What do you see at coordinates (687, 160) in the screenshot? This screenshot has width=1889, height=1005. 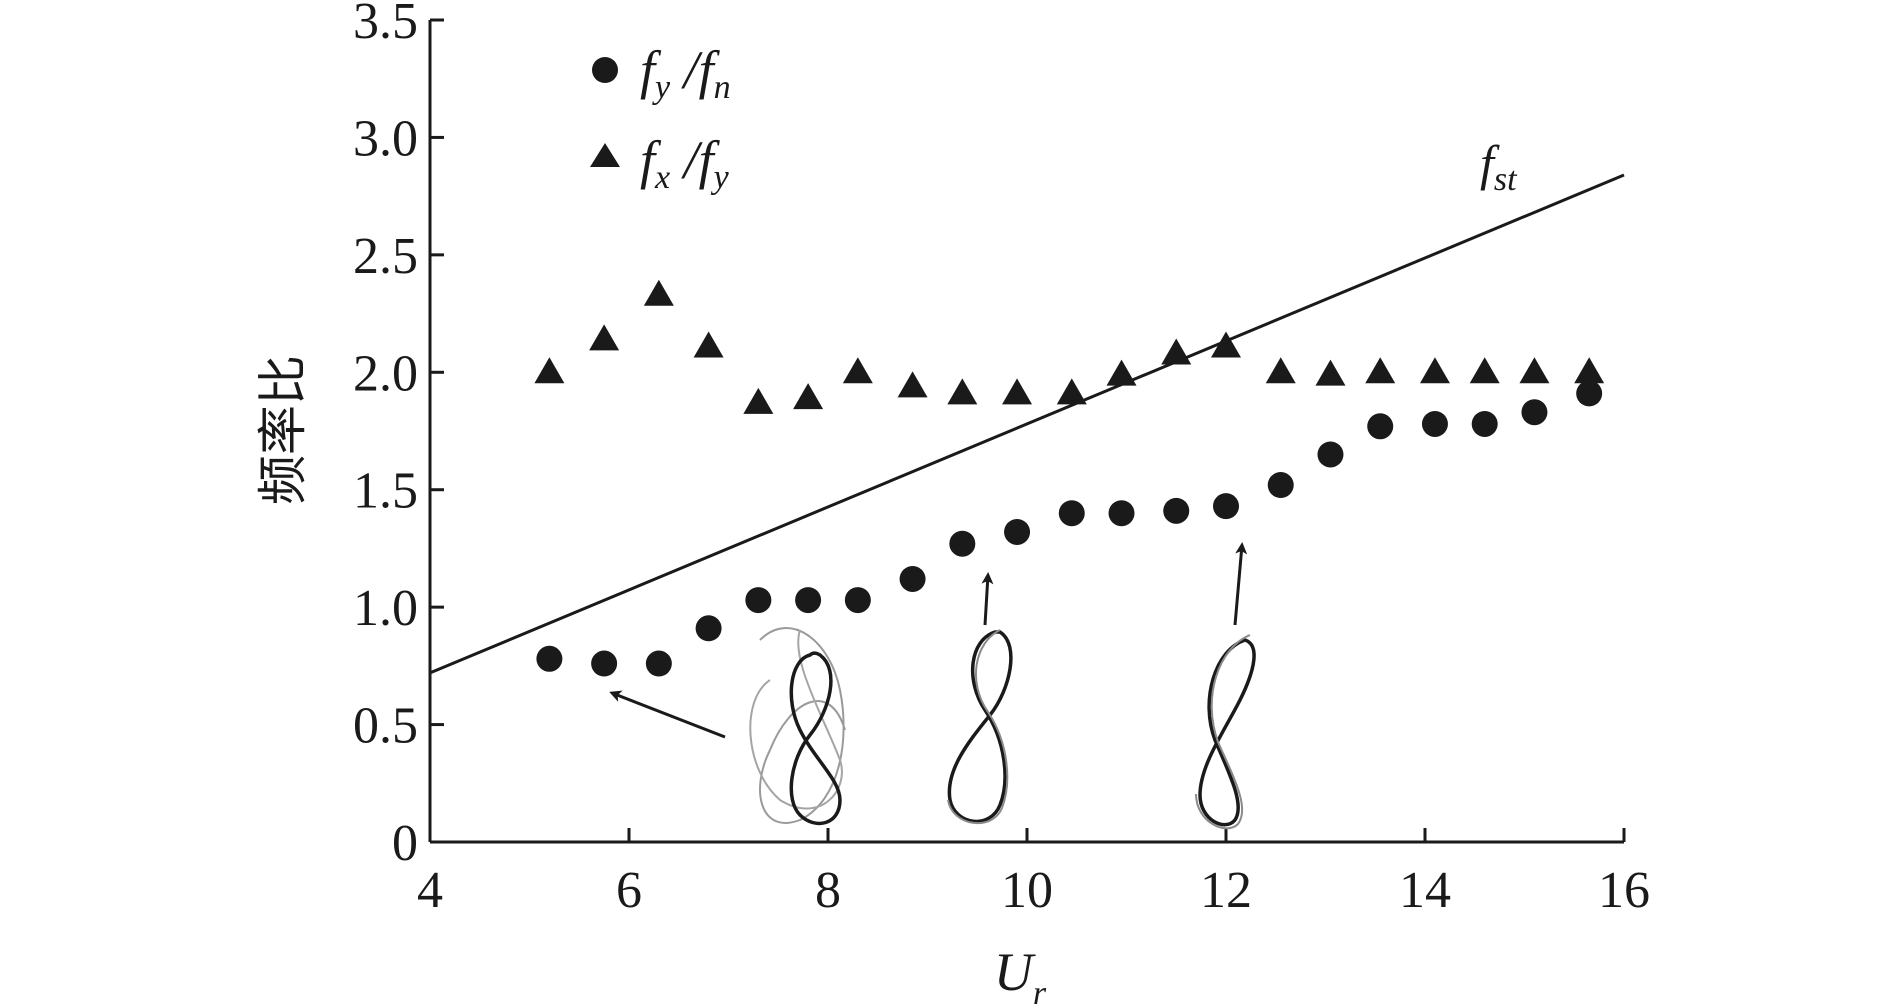 I see `legend-slash-2: /` at bounding box center [687, 160].